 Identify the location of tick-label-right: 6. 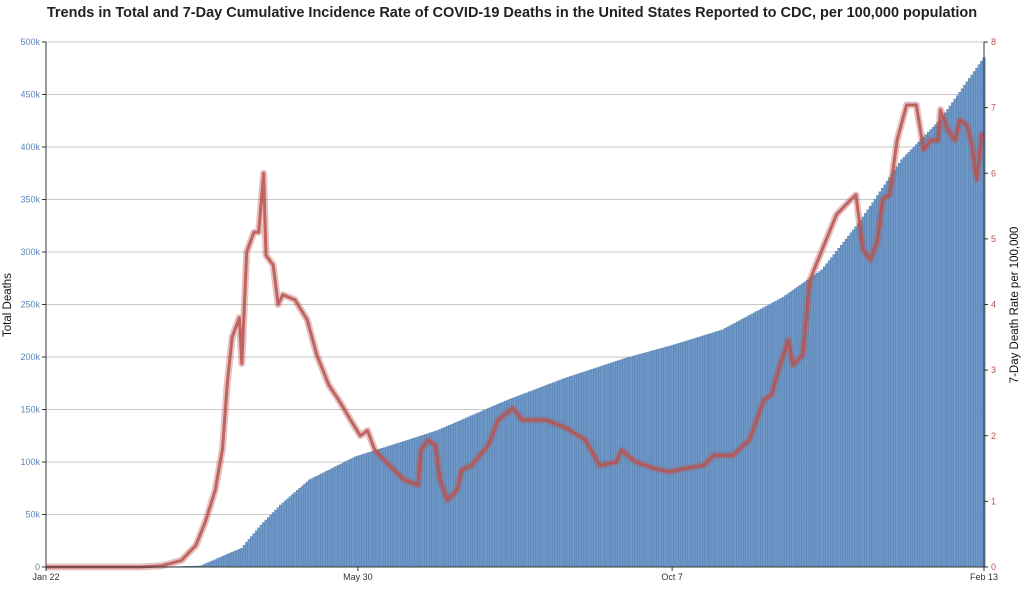
(993, 173).